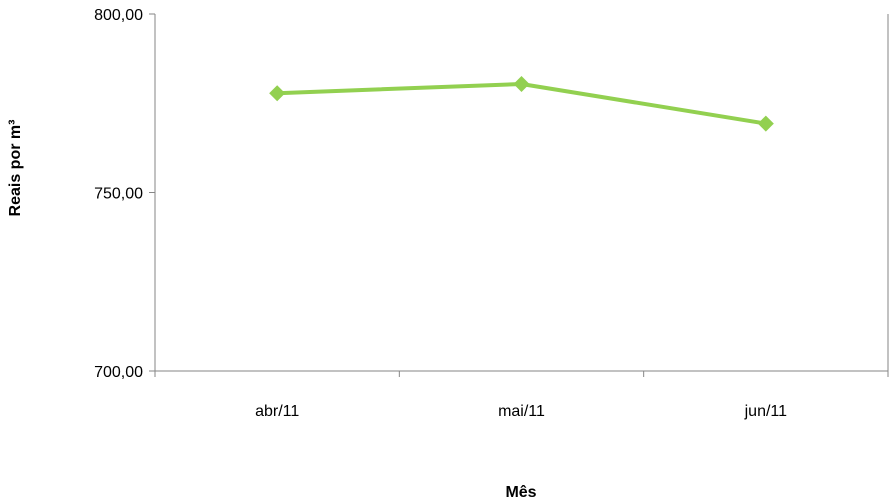  Describe the element at coordinates (277, 411) in the screenshot. I see `x-tick-label: abr/11` at that location.